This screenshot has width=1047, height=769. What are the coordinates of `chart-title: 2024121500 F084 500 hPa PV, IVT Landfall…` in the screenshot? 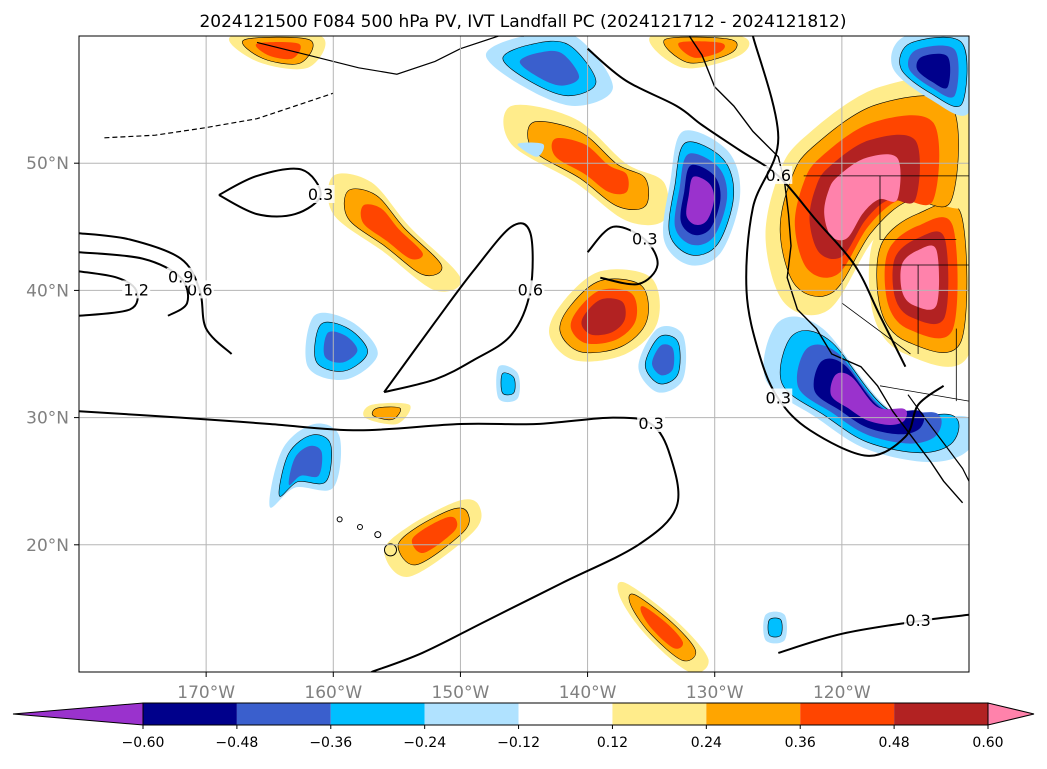 It's located at (522, 22).